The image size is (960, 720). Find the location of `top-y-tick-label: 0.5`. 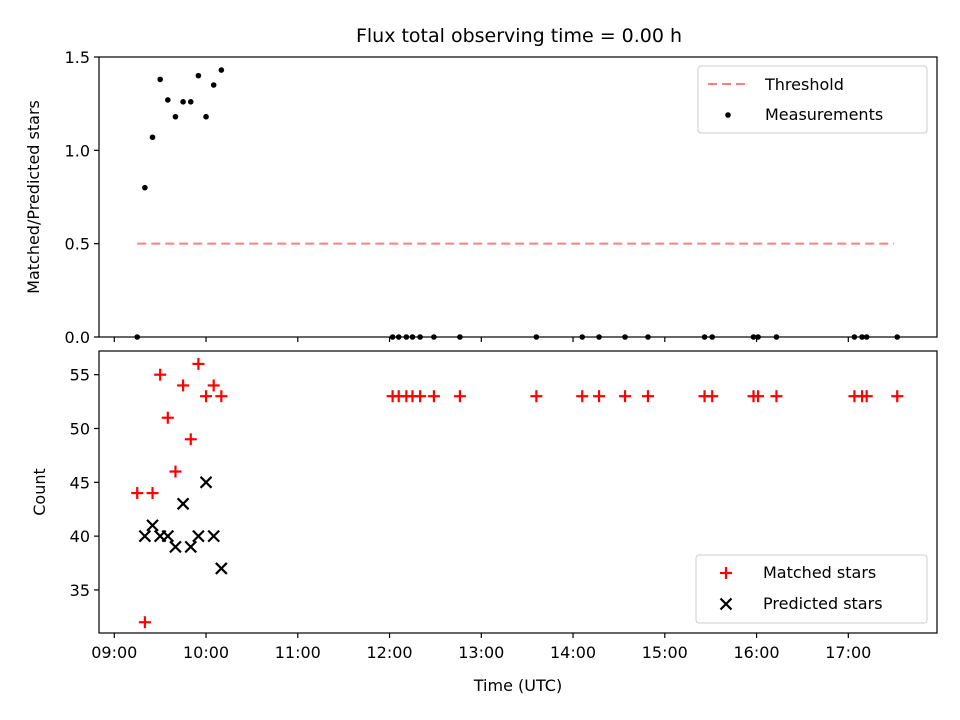

top-y-tick-label: 0.5 is located at coordinates (77, 244).